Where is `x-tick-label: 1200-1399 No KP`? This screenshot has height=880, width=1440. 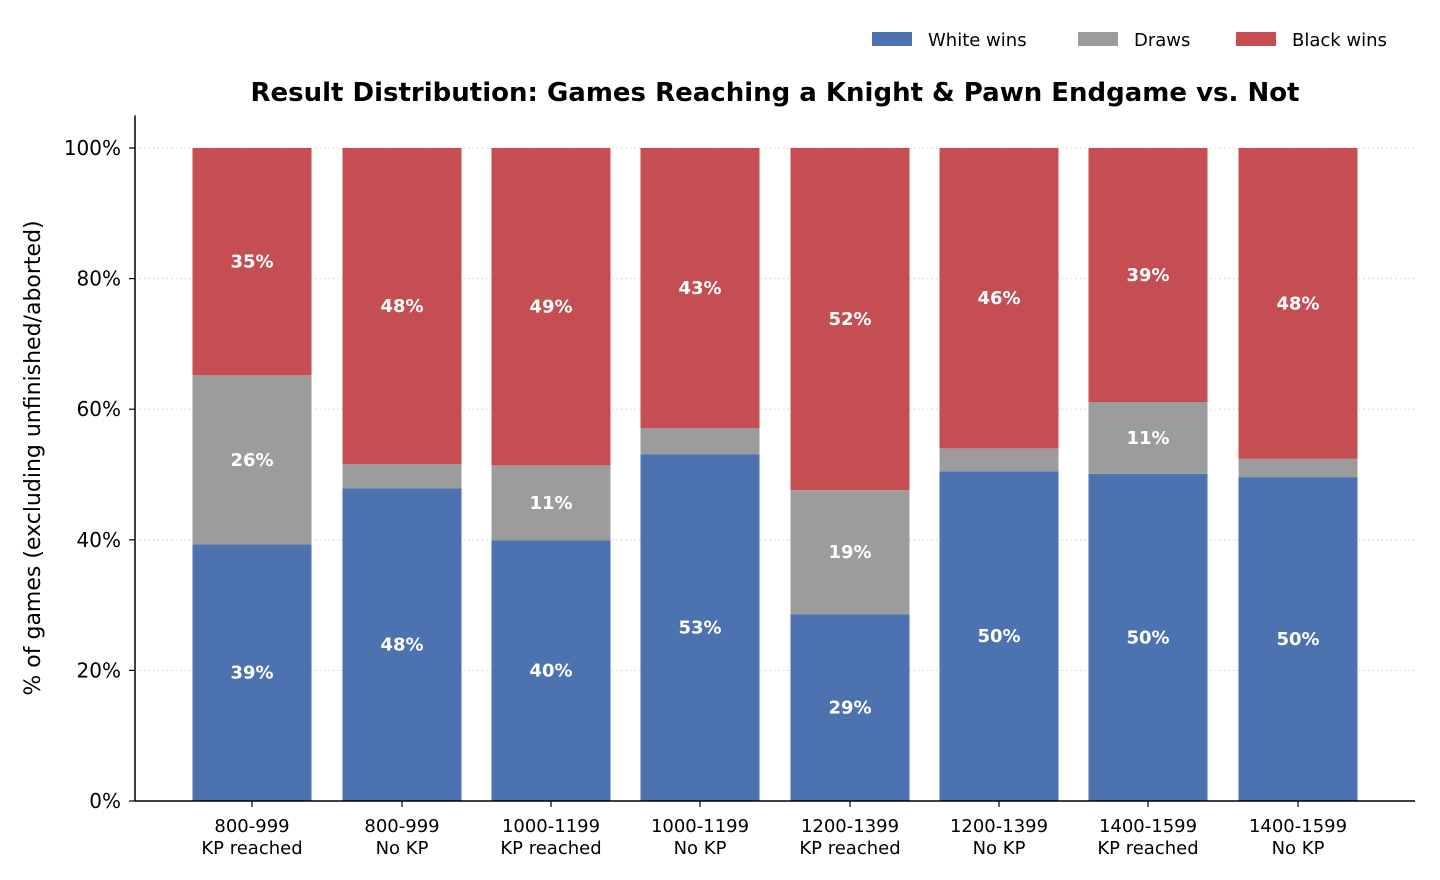 x-tick-label: 1200-1399 No KP is located at coordinates (999, 837).